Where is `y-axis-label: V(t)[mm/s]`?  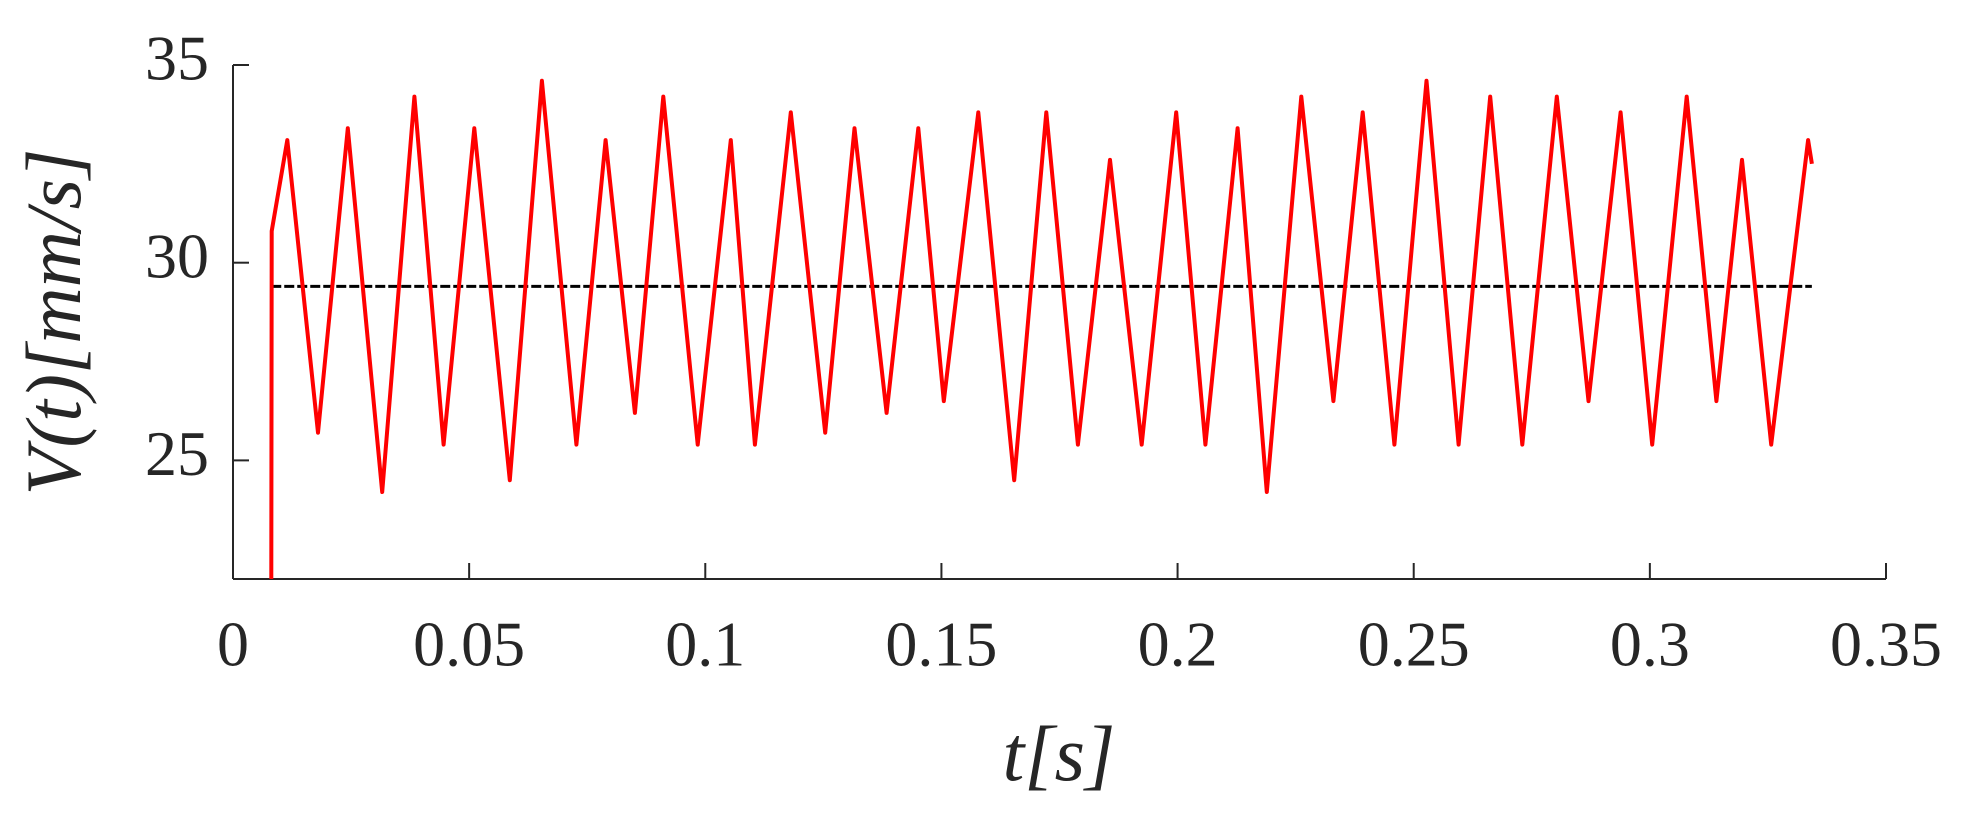 y-axis-label: V(t)[mm/s] is located at coordinates (53, 322).